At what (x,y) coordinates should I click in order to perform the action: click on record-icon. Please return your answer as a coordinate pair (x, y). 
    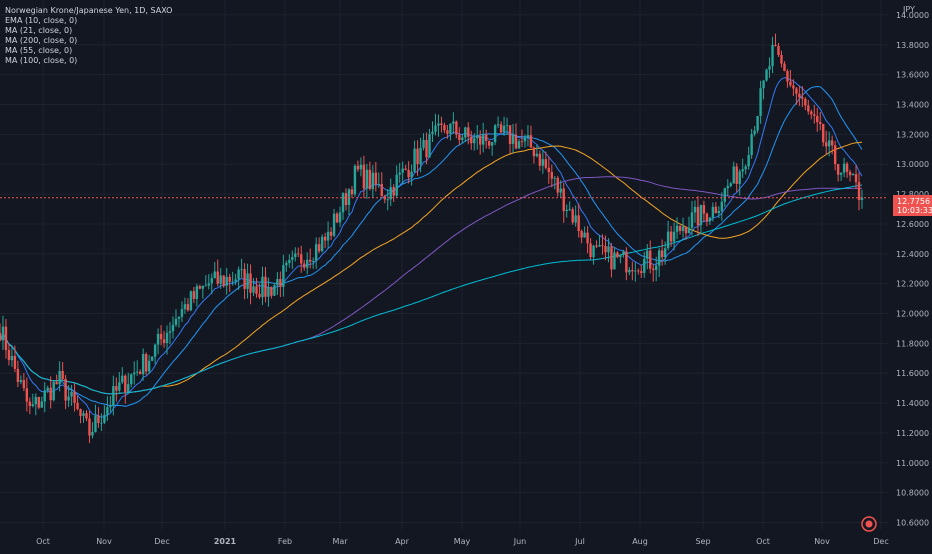
    Looking at the image, I should click on (869, 524).